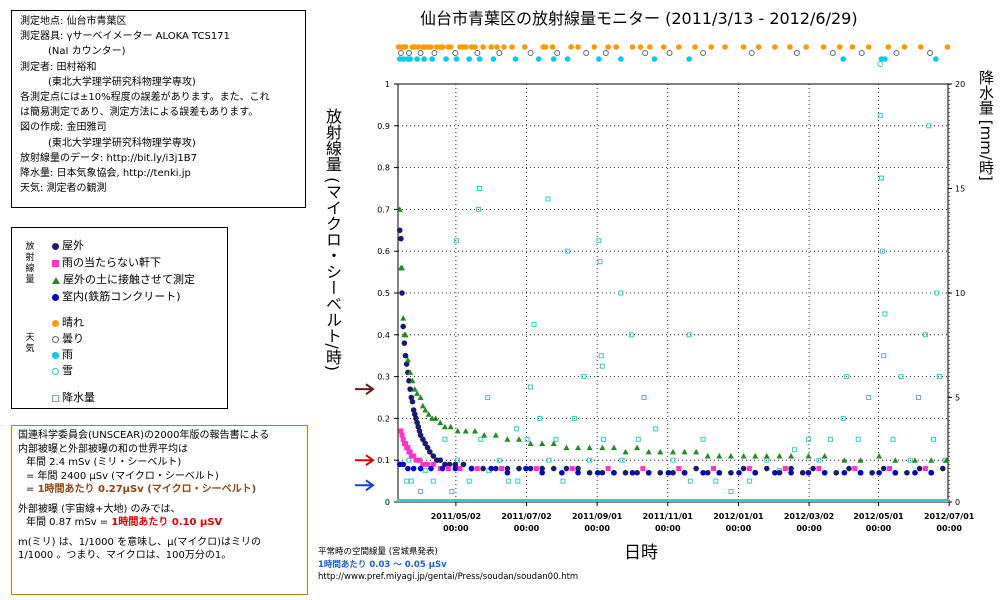 The height and width of the screenshot is (600, 1000). Describe the element at coordinates (125, 555) in the screenshot. I see `unscear-line: 1/1000 。つまり、マイクロは、100万分の1。` at that location.